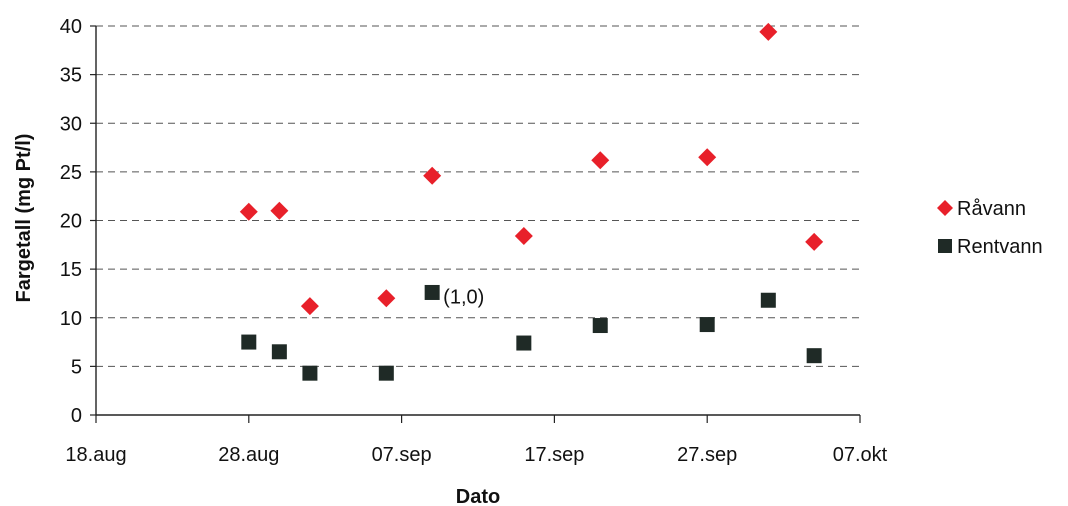 This screenshot has height=506, width=1068. I want to click on legend: Råvann Rentvann, so click(990, 228).